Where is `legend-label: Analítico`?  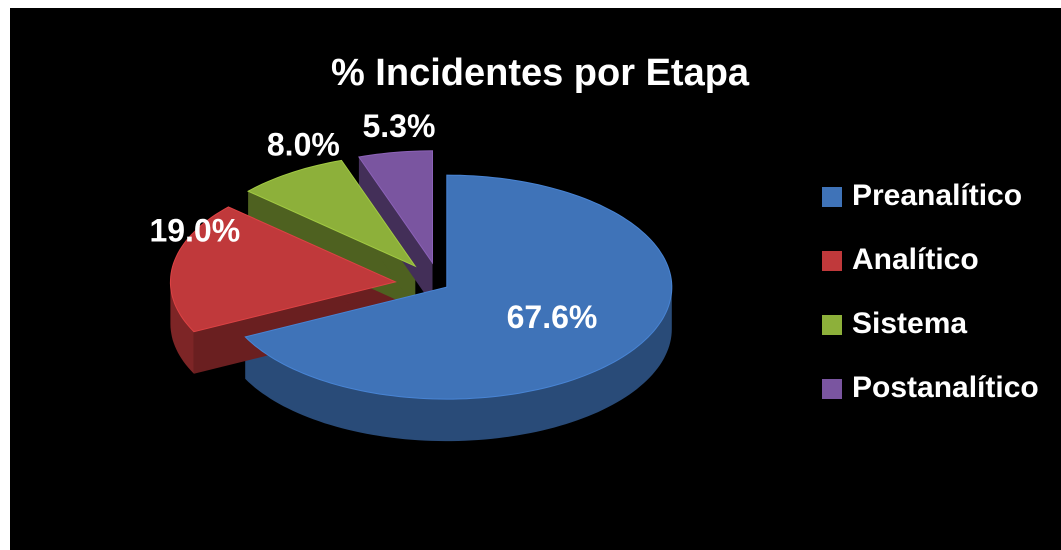
legend-label: Analítico is located at coordinates (915, 259).